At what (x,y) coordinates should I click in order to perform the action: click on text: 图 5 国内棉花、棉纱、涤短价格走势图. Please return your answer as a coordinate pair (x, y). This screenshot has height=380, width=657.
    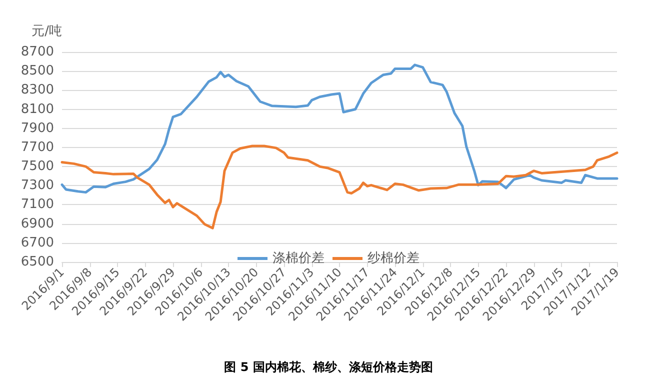
    Looking at the image, I should click on (328, 367).